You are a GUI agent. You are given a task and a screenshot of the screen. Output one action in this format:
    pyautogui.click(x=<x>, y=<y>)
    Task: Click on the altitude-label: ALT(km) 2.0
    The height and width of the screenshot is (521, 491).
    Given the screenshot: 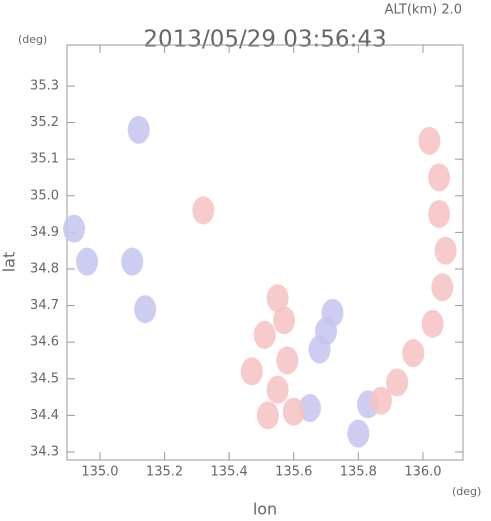 What is the action you would take?
    pyautogui.click(x=423, y=10)
    